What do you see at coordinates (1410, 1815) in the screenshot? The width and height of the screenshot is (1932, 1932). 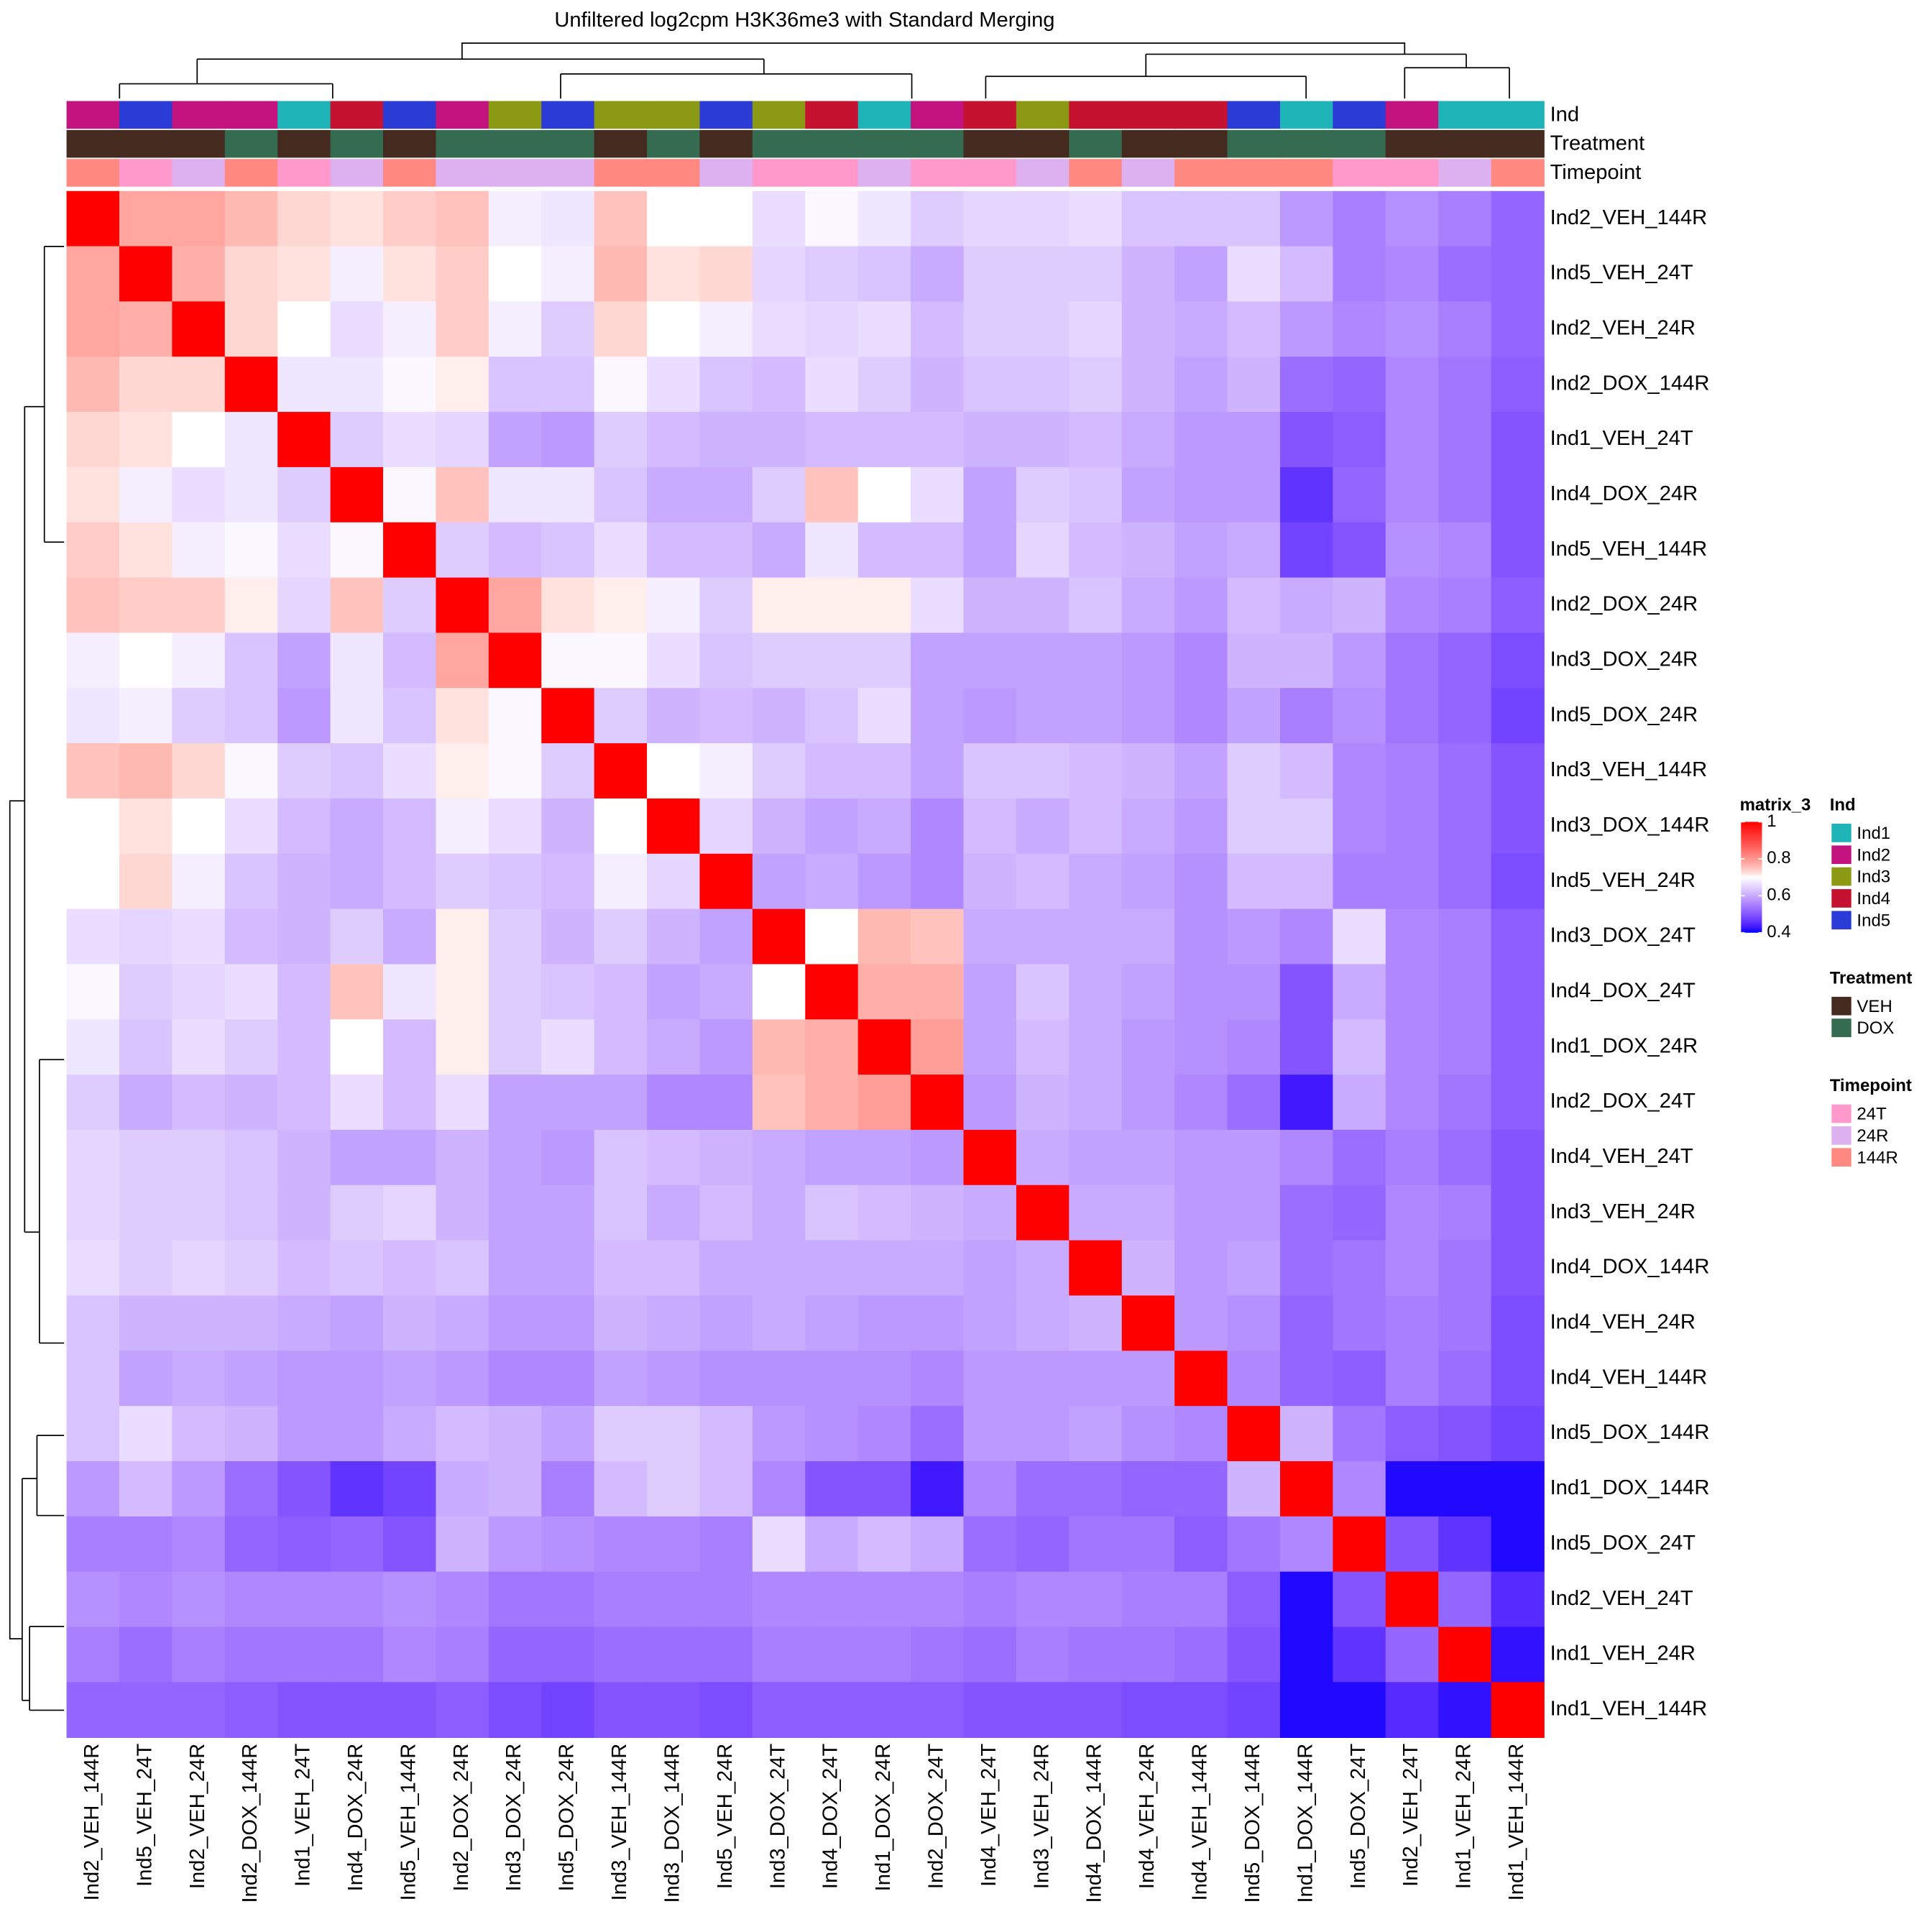 I see `column-label: Ind2_VEH_24T` at bounding box center [1410, 1815].